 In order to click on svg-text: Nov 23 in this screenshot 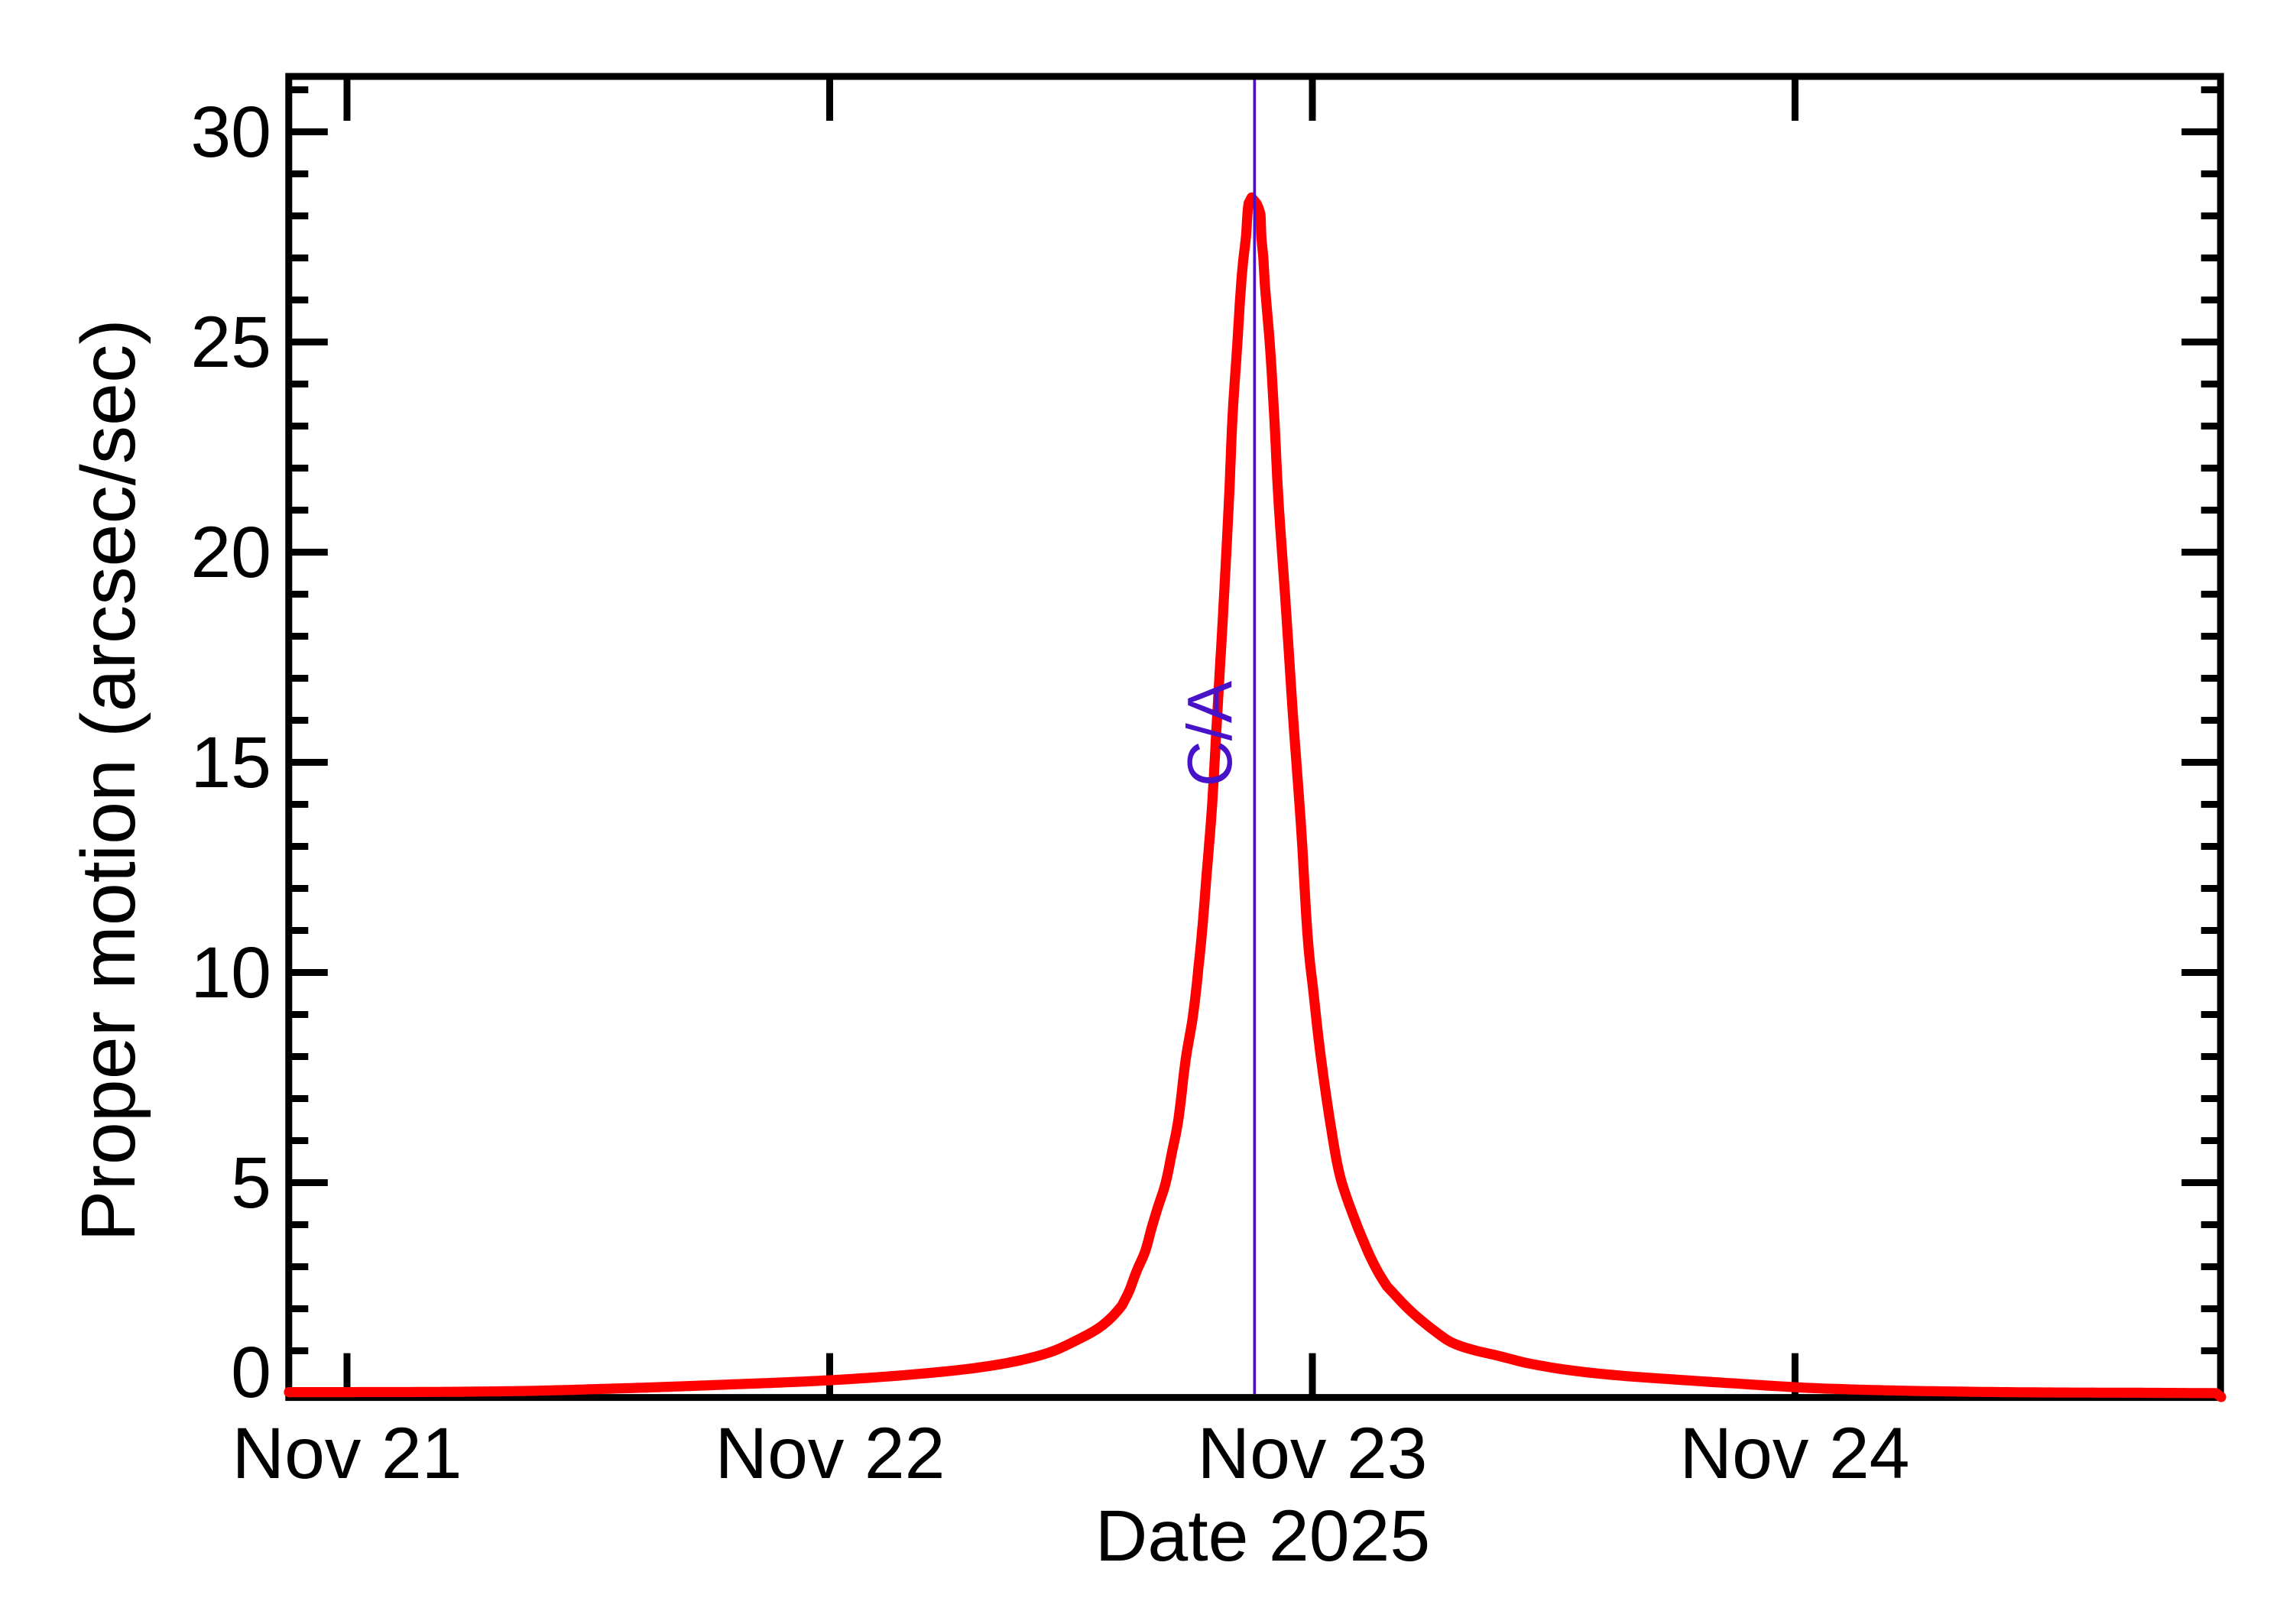, I will do `click(1312, 1453)`.